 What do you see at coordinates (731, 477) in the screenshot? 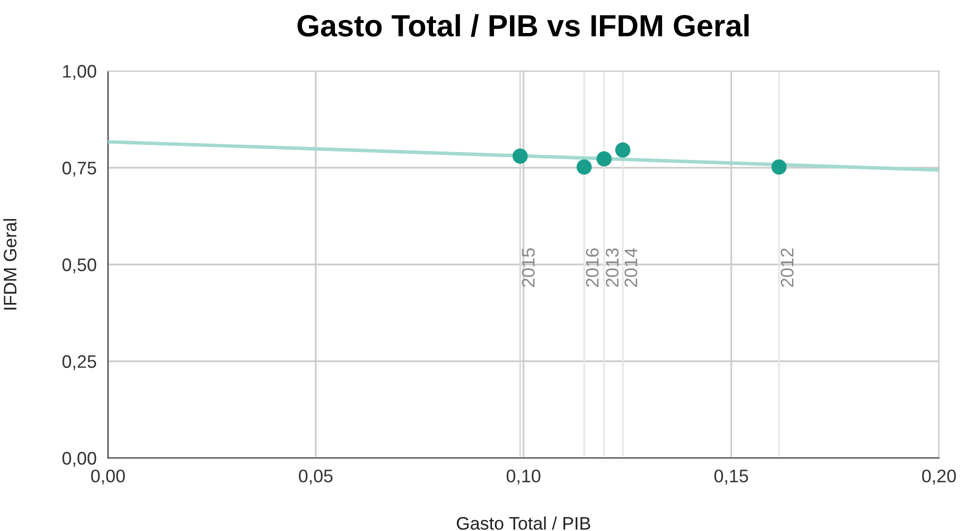
I see `x-tick-label: 0,15` at bounding box center [731, 477].